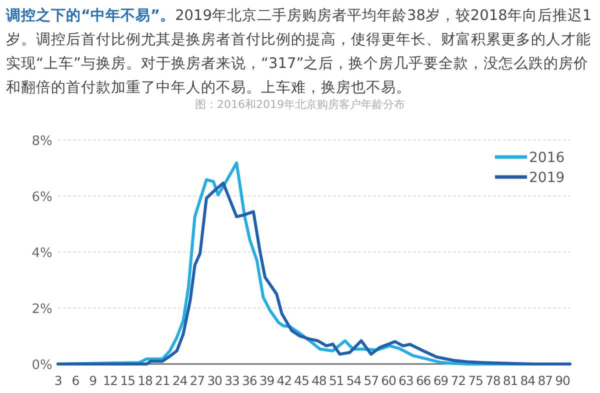 This screenshot has height=393, width=600. What do you see at coordinates (58, 380) in the screenshot?
I see `x-tick-label: 3` at bounding box center [58, 380].